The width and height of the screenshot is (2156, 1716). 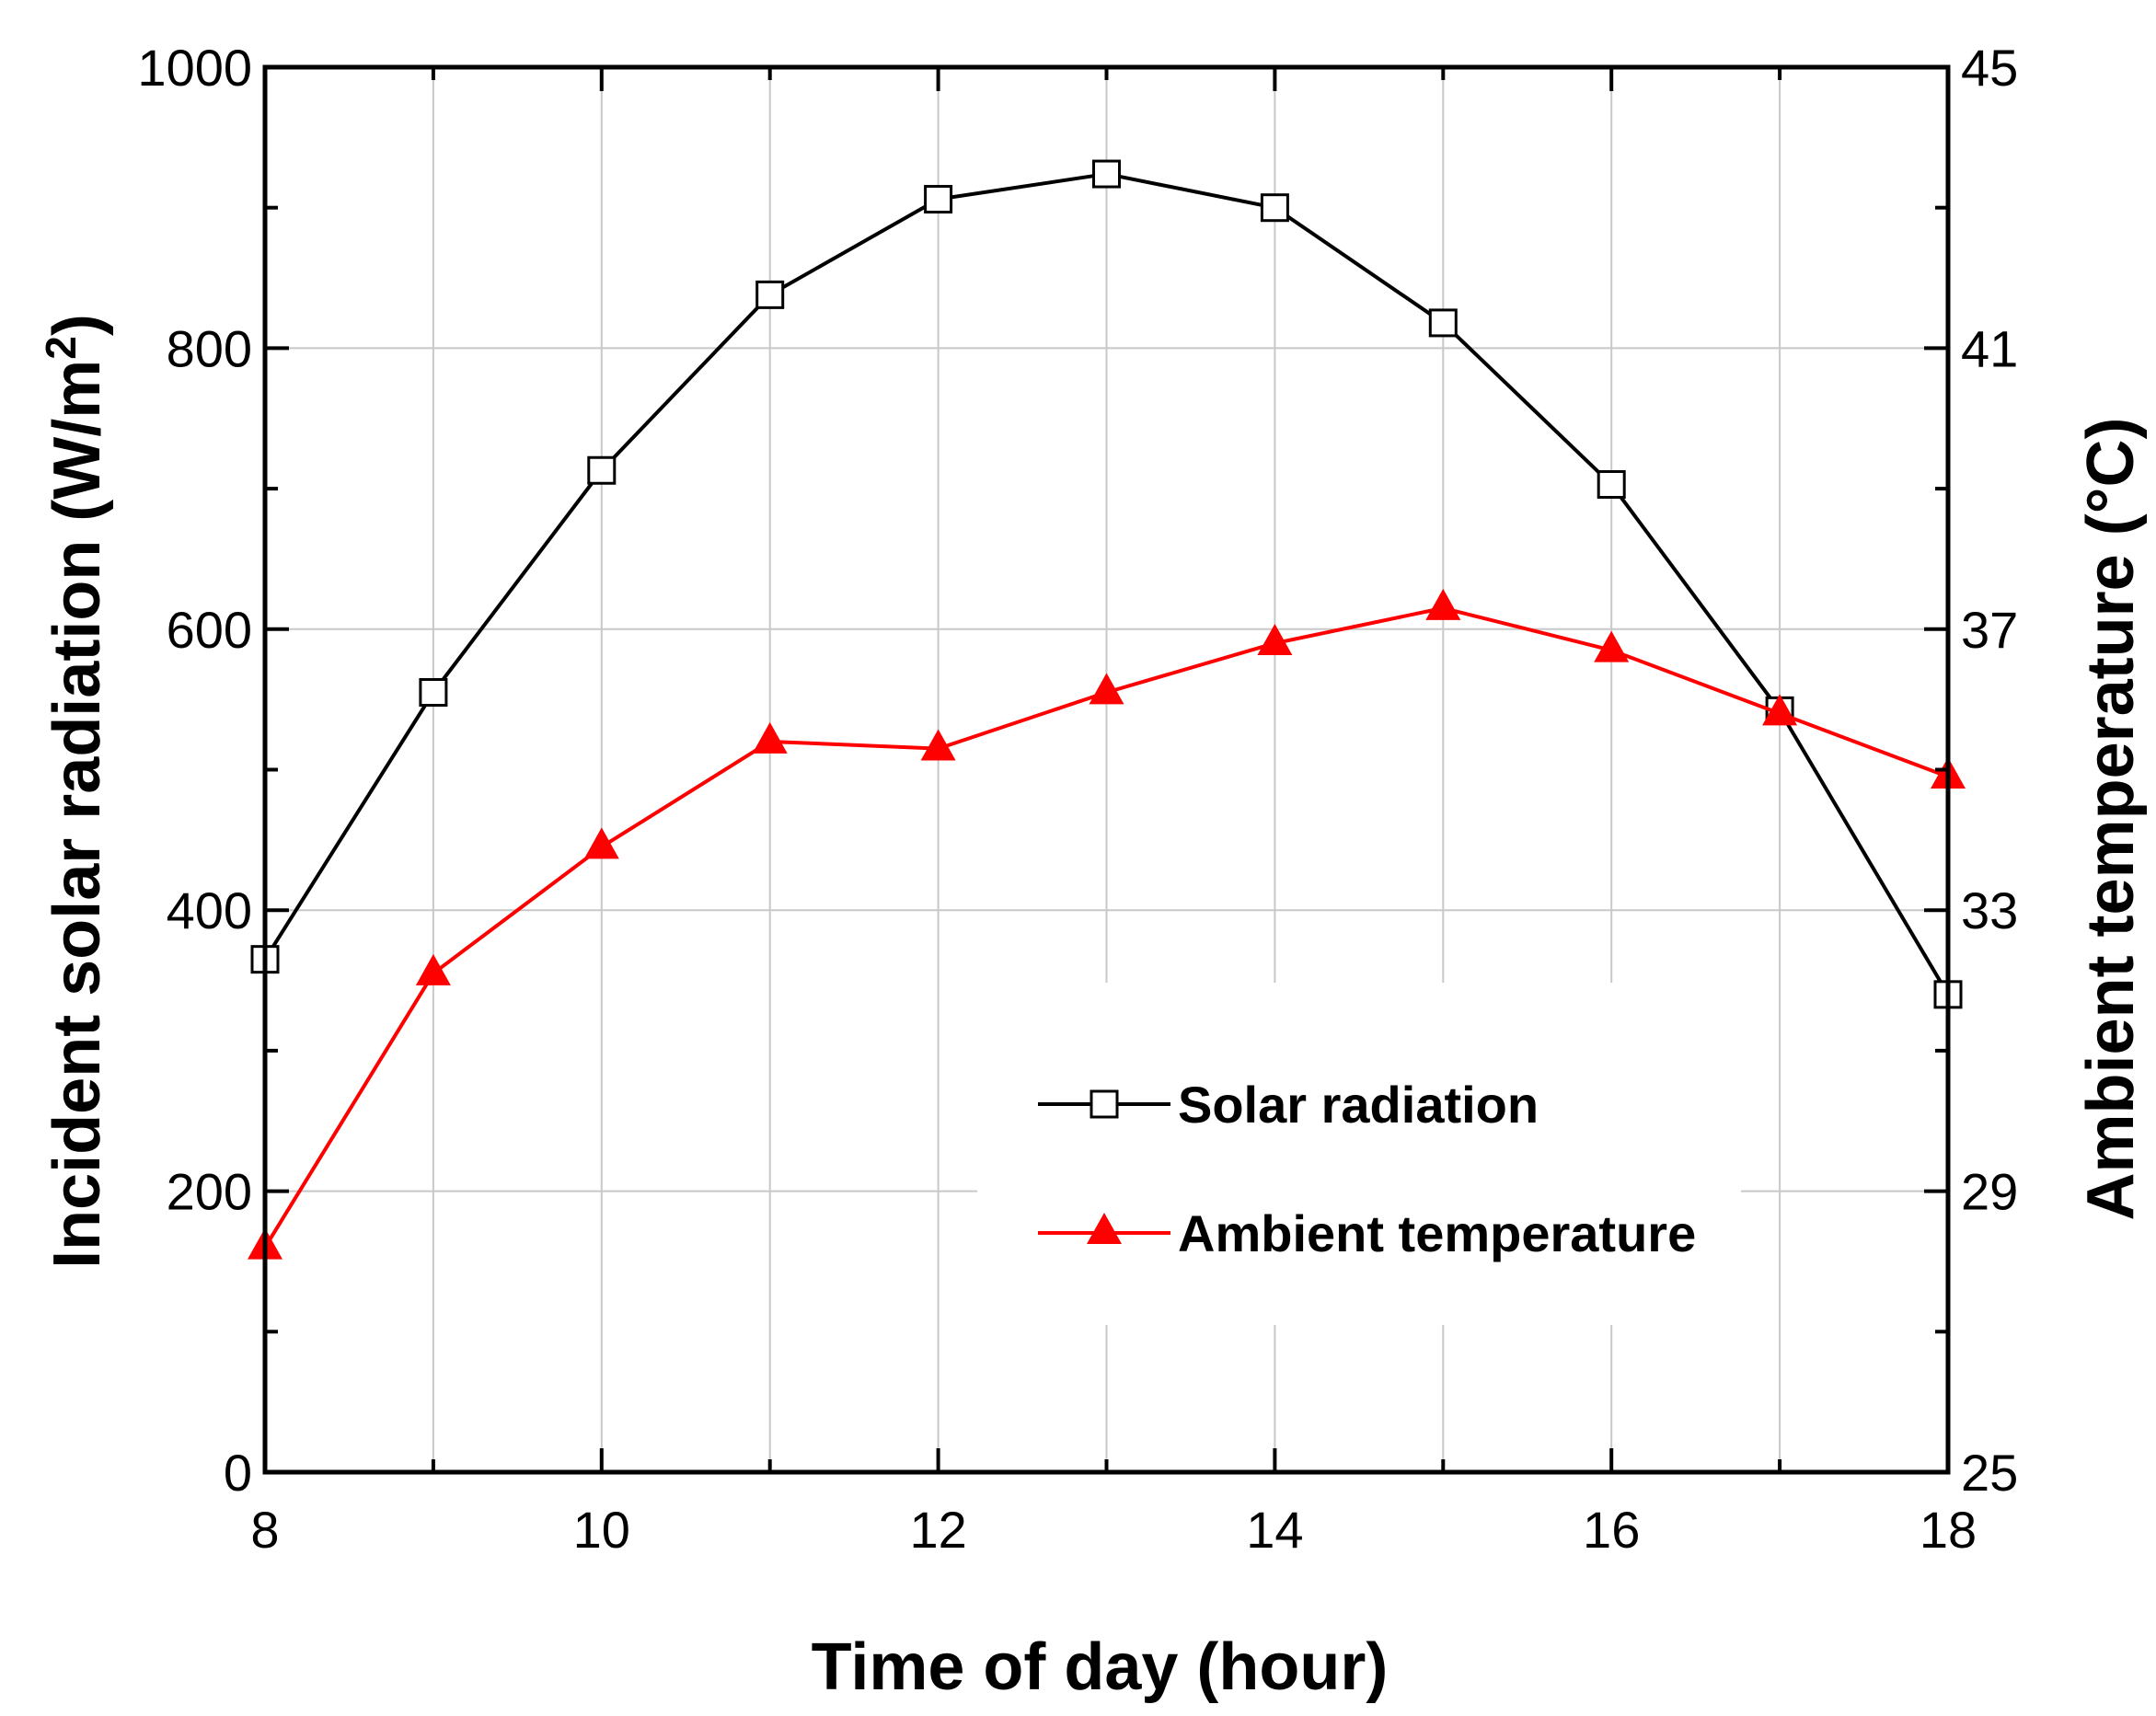 What do you see at coordinates (1989, 630) in the screenshot?
I see `y-right-tick-label: 37` at bounding box center [1989, 630].